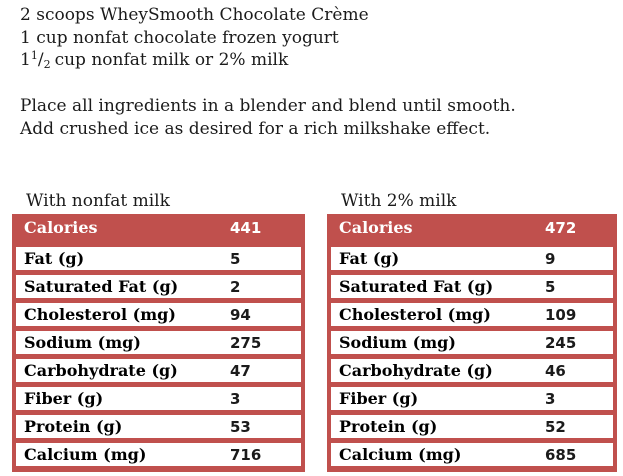  Describe the element at coordinates (158, 454) in the screenshot. I see `table-row: Calcium (mg) 716` at that location.